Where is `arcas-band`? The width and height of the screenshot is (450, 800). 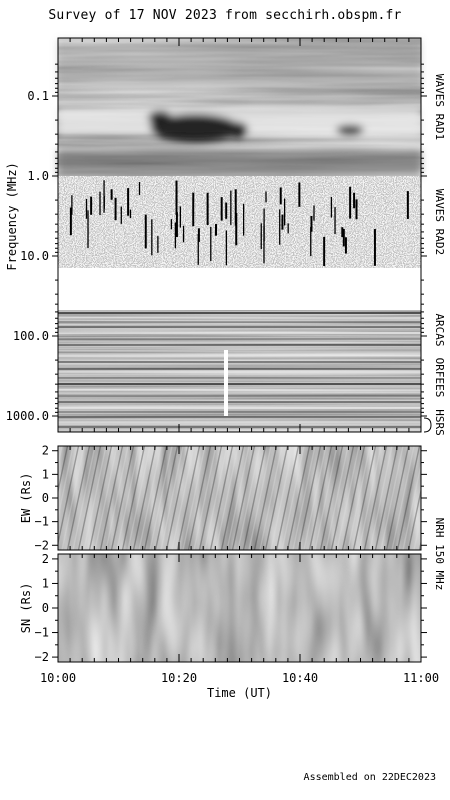 arcas-band is located at coordinates (239, 330).